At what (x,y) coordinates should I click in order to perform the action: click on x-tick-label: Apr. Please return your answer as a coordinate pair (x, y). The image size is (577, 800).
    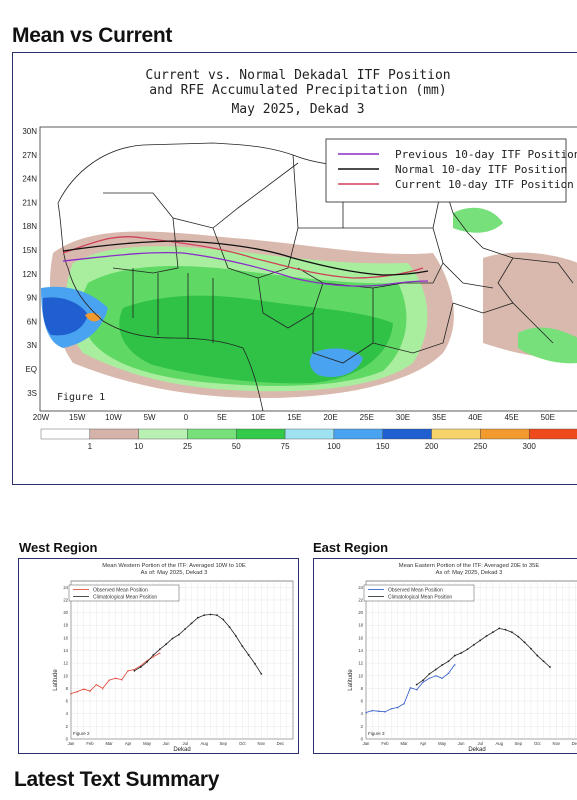
    Looking at the image, I should click on (423, 743).